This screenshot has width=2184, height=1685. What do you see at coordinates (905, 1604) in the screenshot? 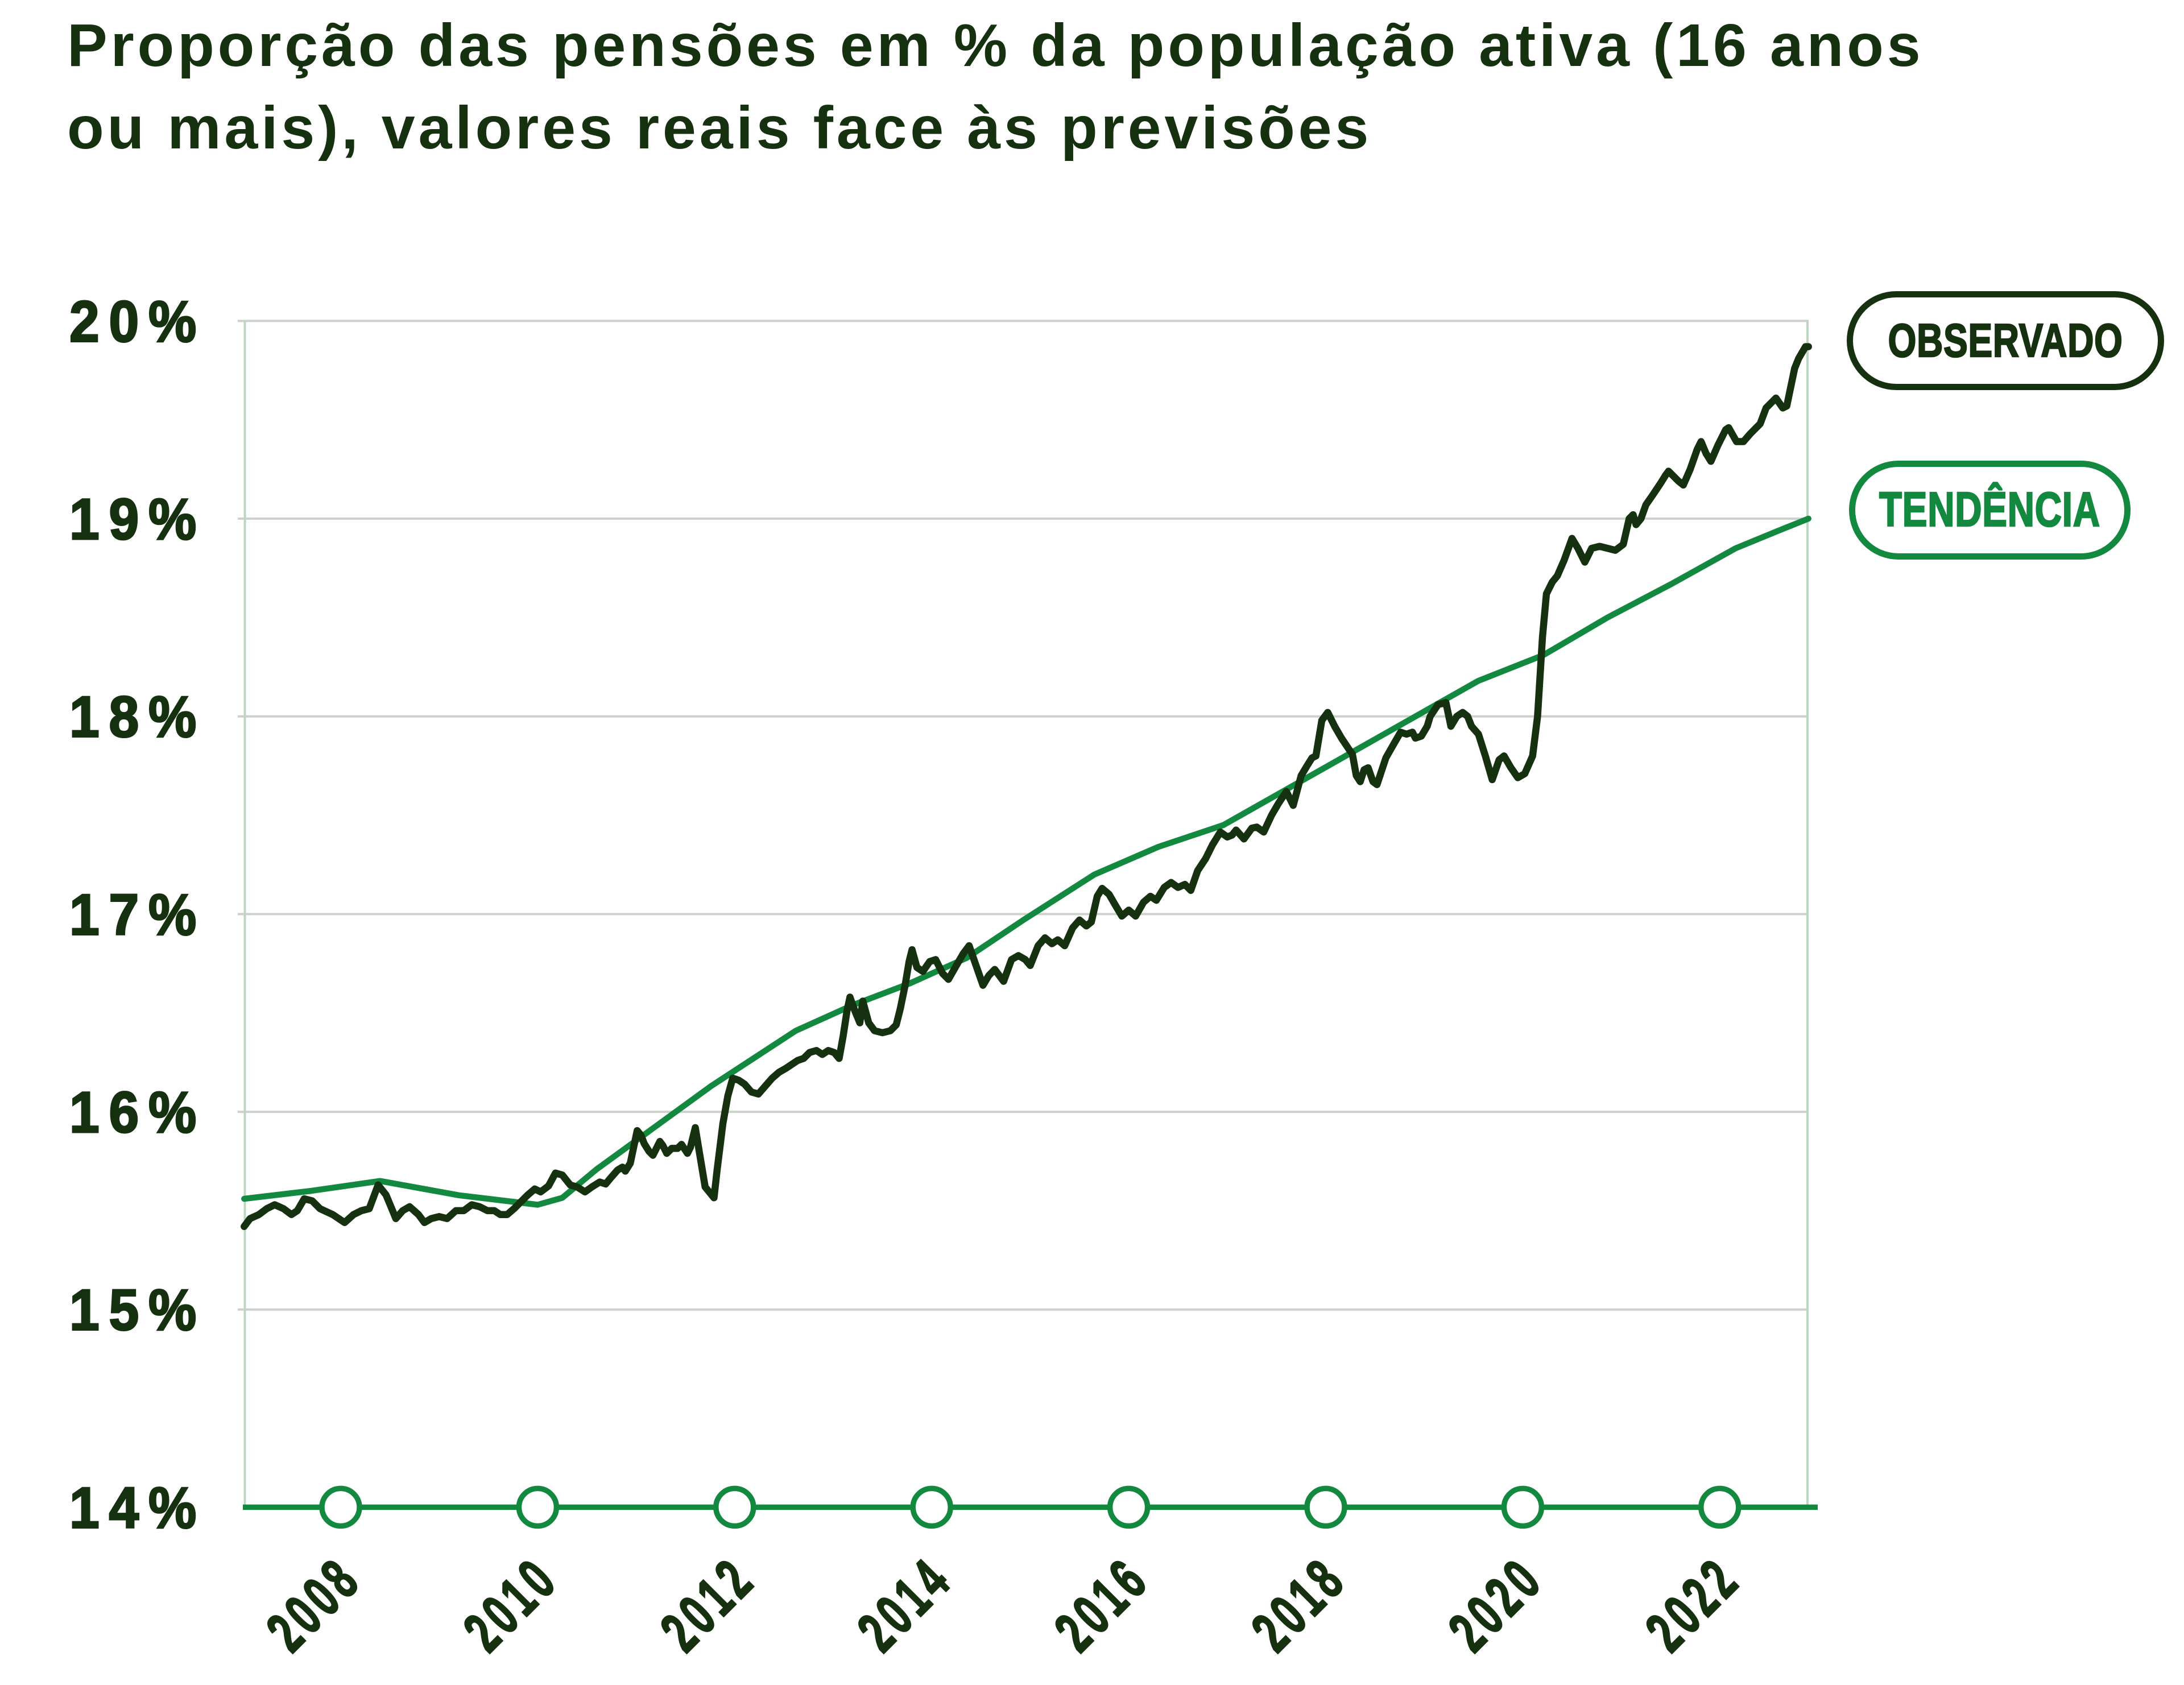
I see `svg-text: 2014` at bounding box center [905, 1604].